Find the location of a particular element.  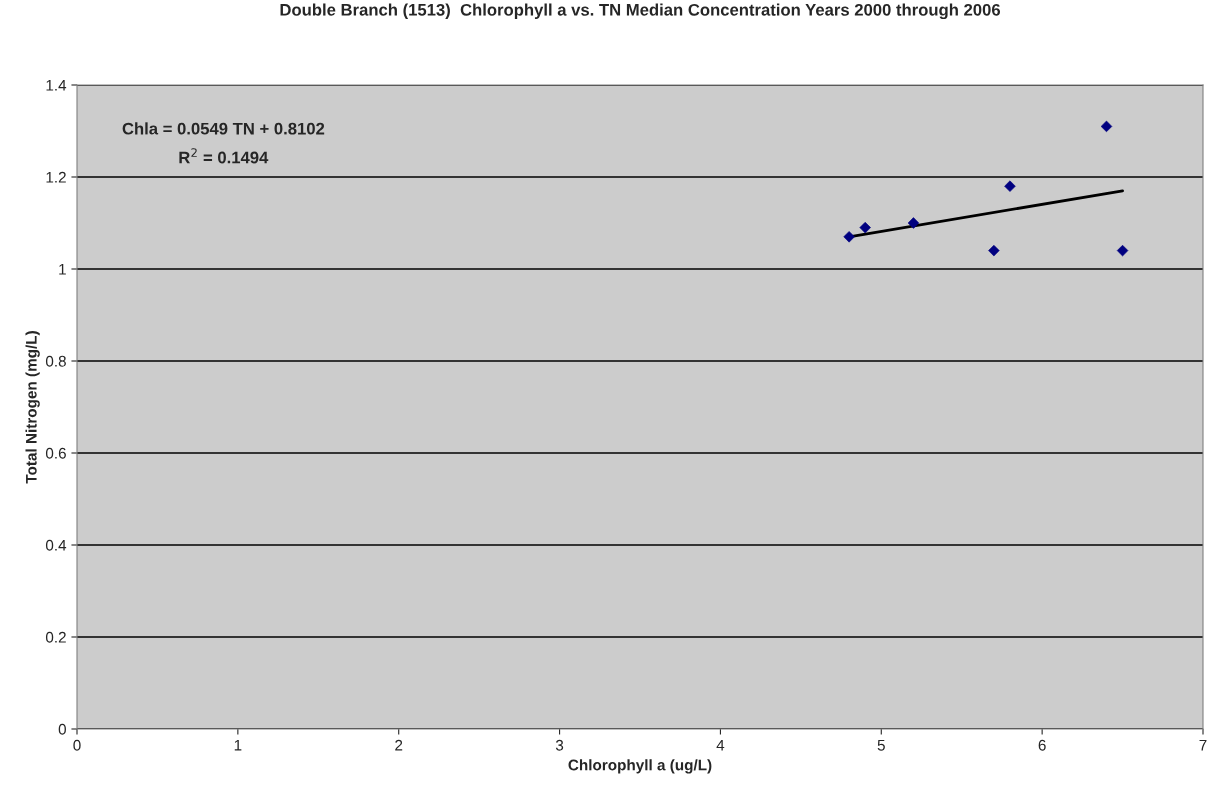

y-tick-label: 0.2 is located at coordinates (55, 637).